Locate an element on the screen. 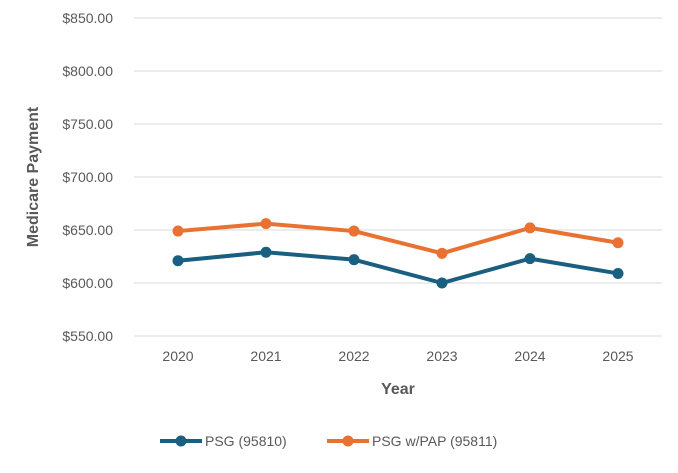 This screenshot has width=678, height=473. y-tick-label: $700.00 is located at coordinates (87, 177).